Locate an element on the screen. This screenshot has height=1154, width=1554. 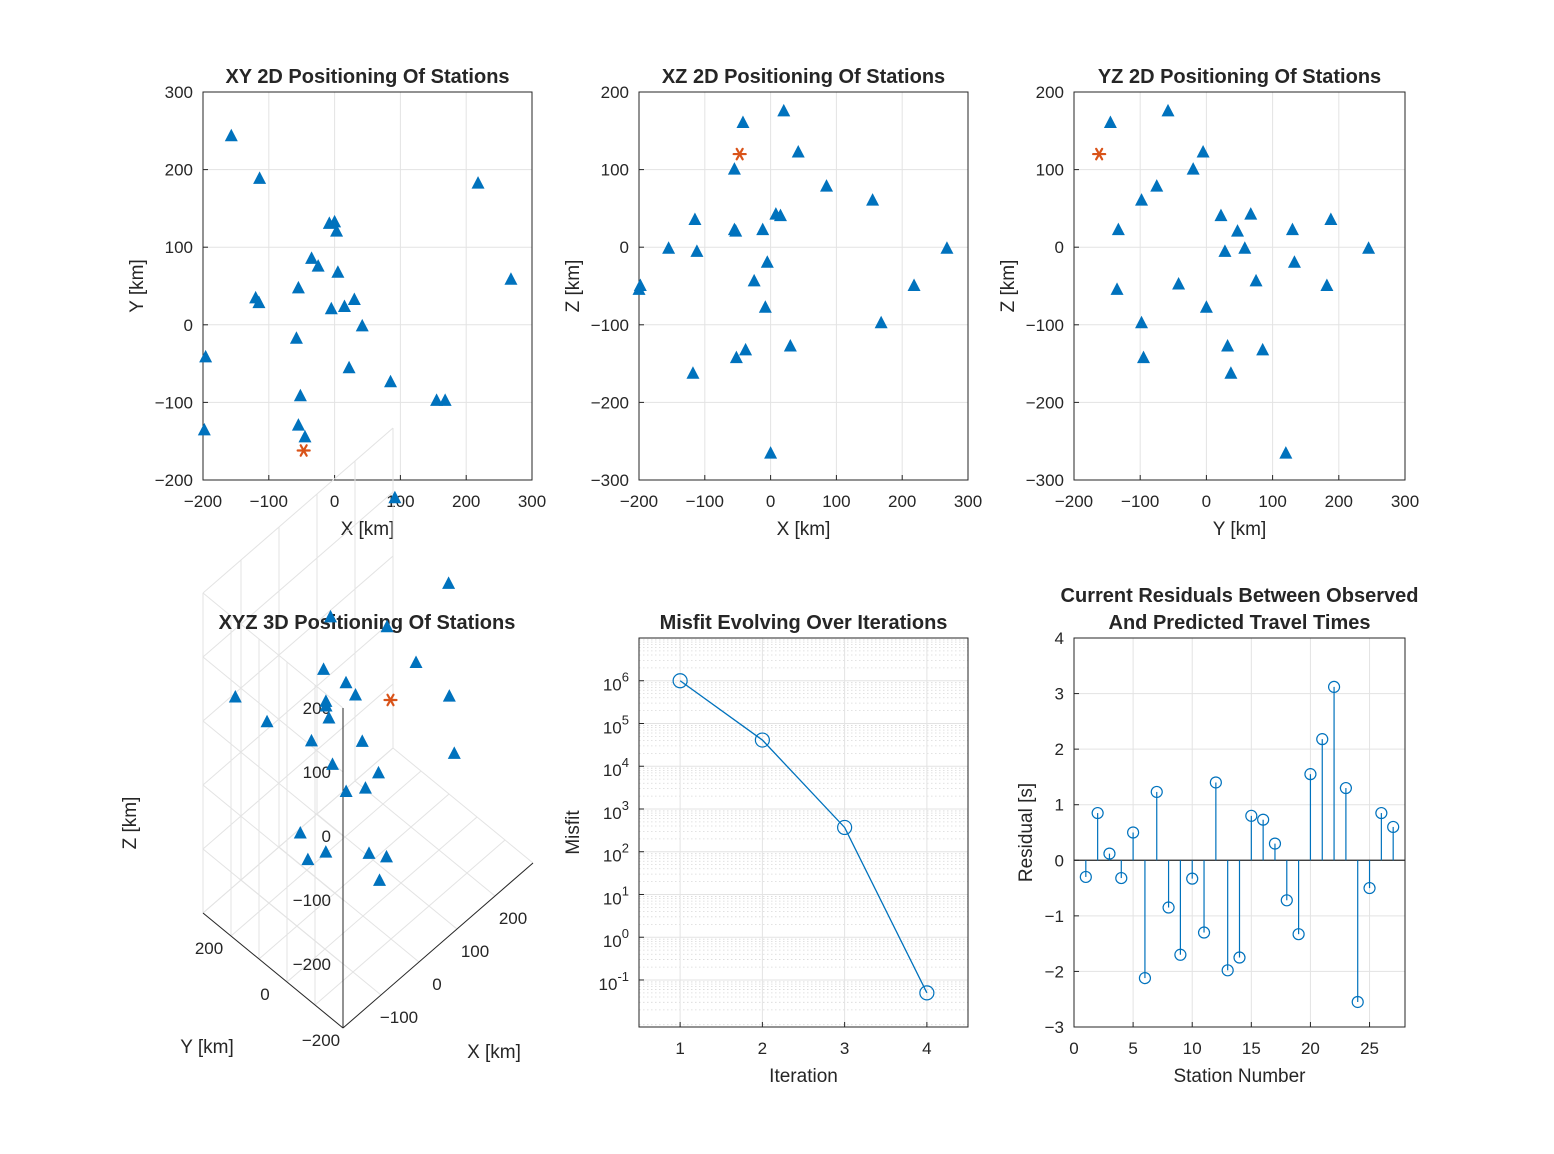
x-tick-label: −200 is located at coordinates (203, 501).